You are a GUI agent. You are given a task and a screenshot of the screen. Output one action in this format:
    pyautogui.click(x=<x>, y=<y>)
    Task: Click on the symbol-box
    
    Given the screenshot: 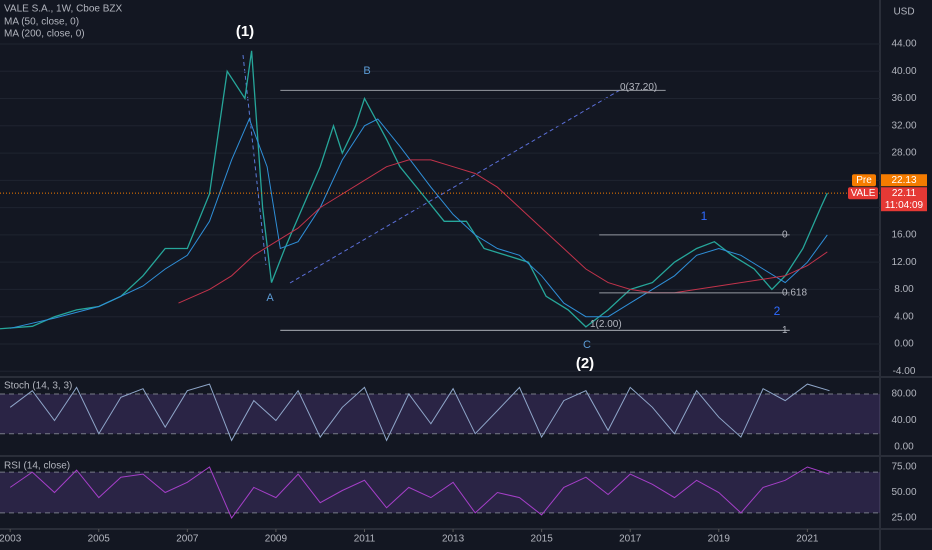 What is the action you would take?
    pyautogui.click(x=863, y=193)
    